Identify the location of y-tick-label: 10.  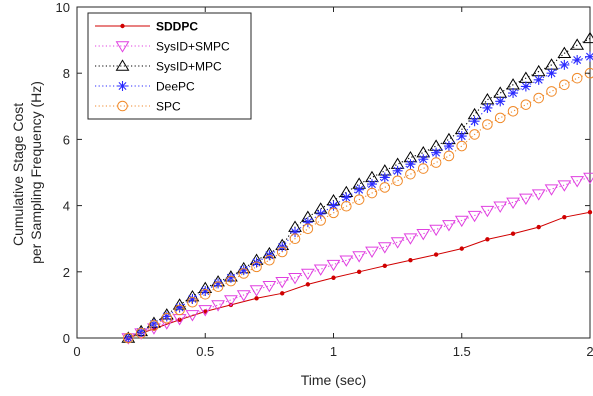
(63, 7).